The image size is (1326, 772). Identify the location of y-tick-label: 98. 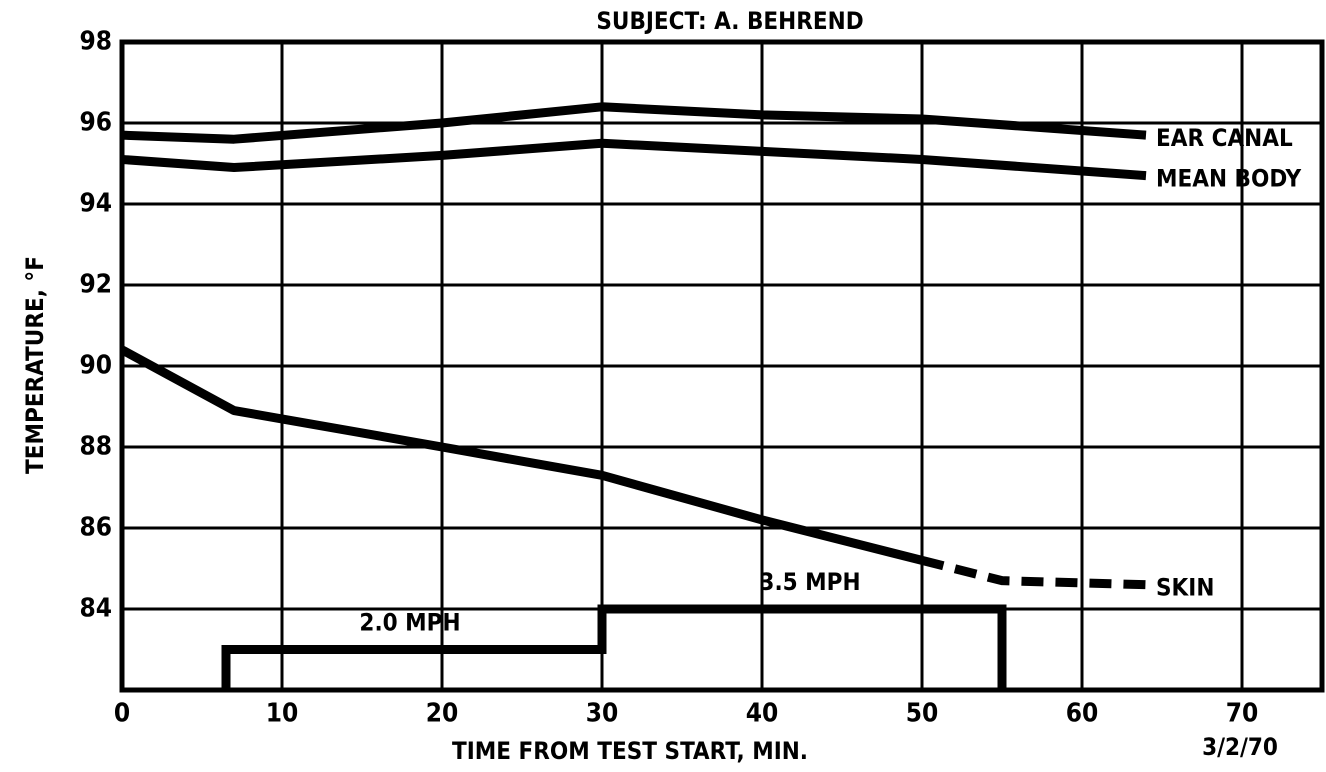
(95, 42).